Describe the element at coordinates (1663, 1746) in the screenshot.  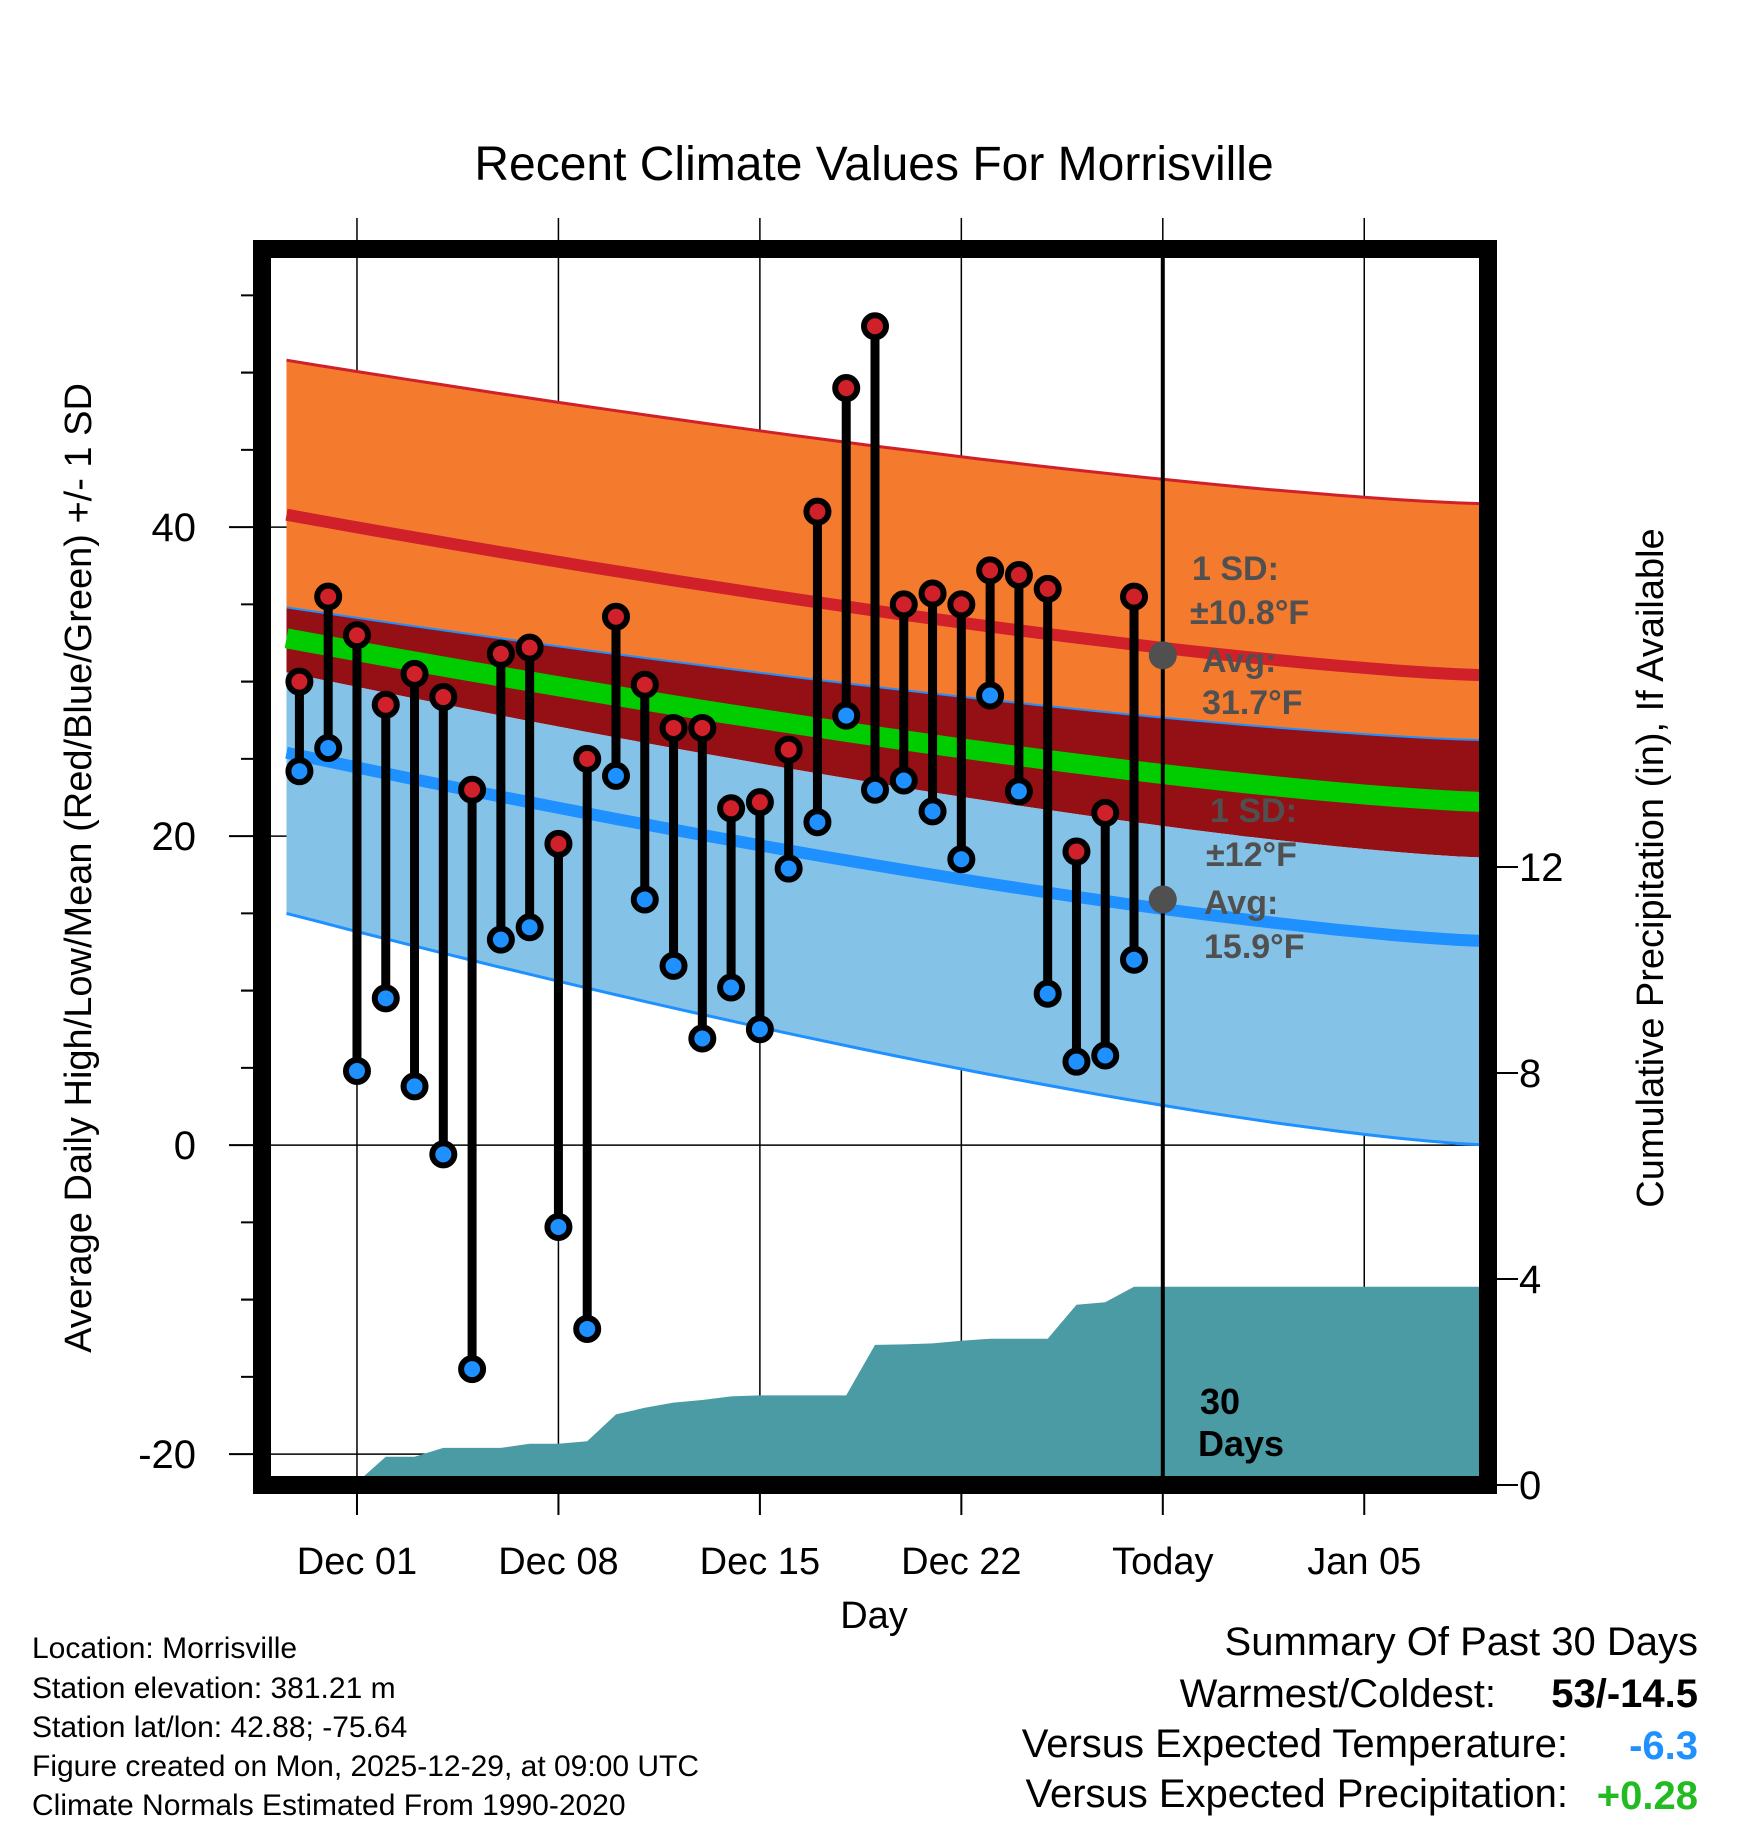
I see `summary-temp-value: -6.3` at that location.